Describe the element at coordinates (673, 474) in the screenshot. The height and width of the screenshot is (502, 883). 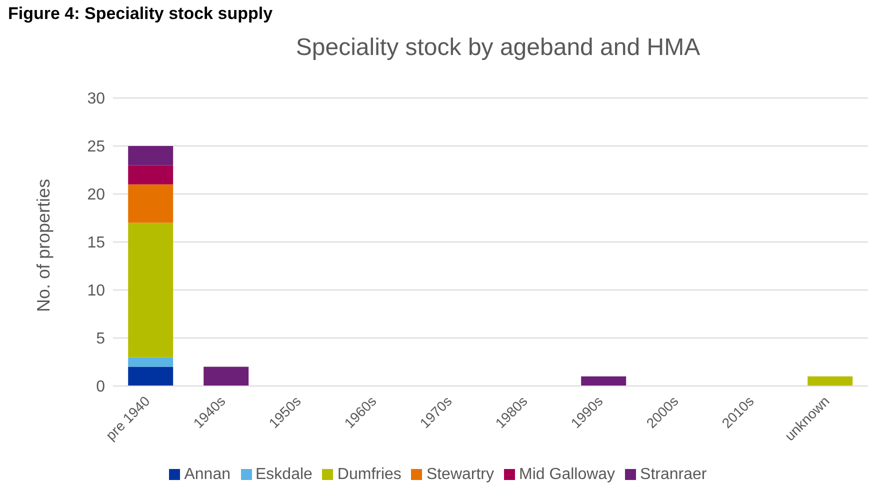
I see `legend-label: Stranraer` at that location.